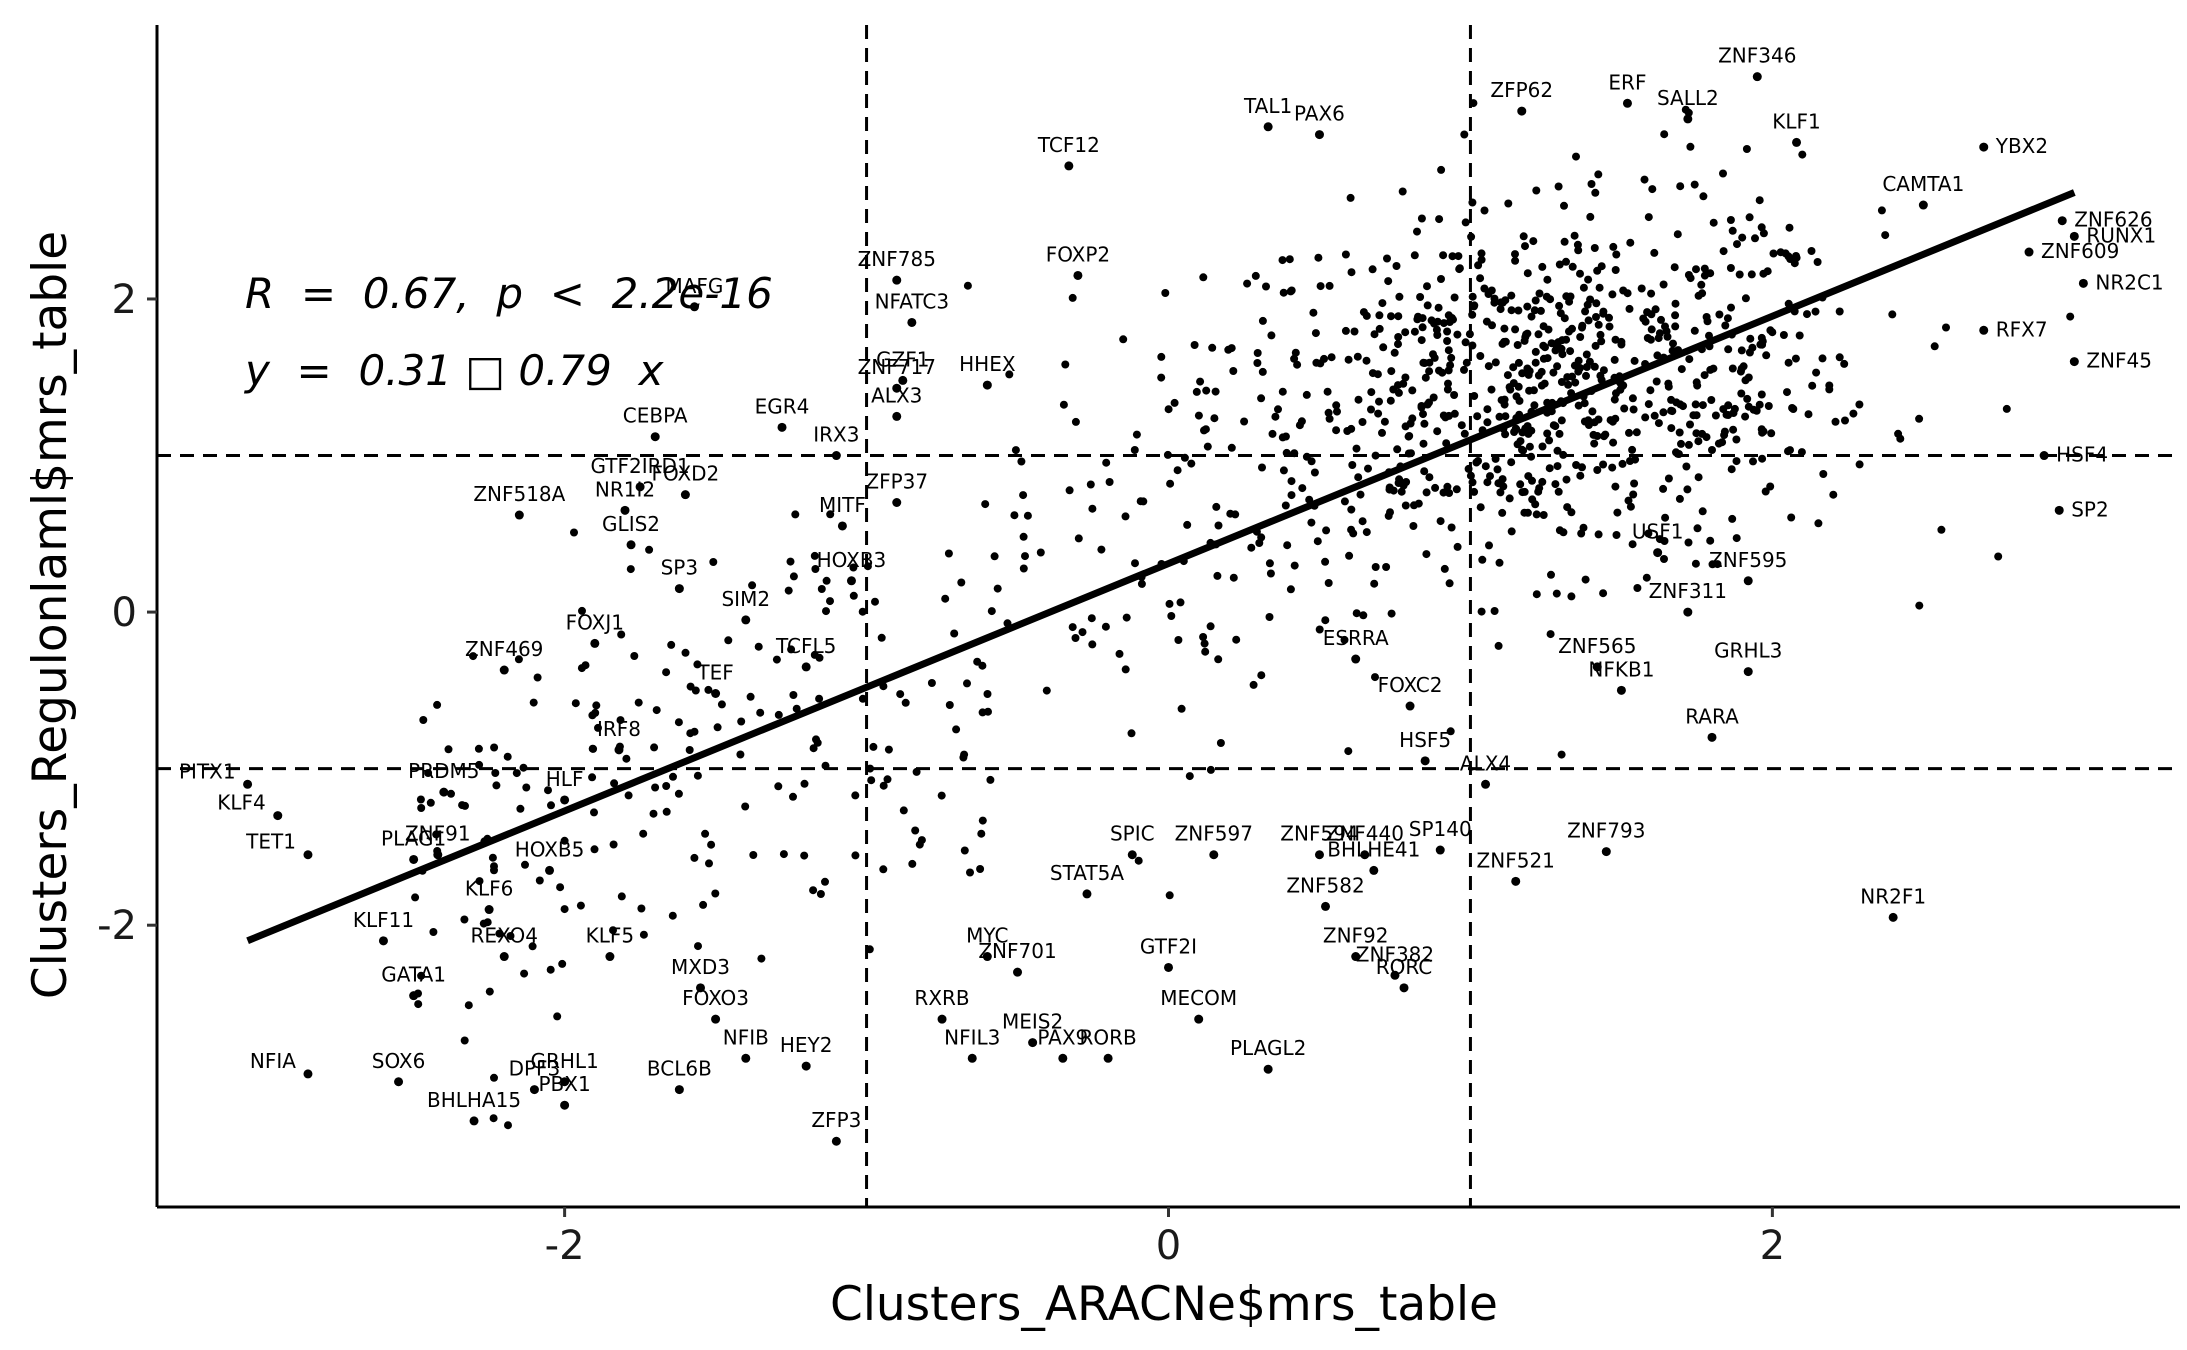 This screenshot has width=2187, height=1350. I want to click on point-label: HLF, so click(565, 779).